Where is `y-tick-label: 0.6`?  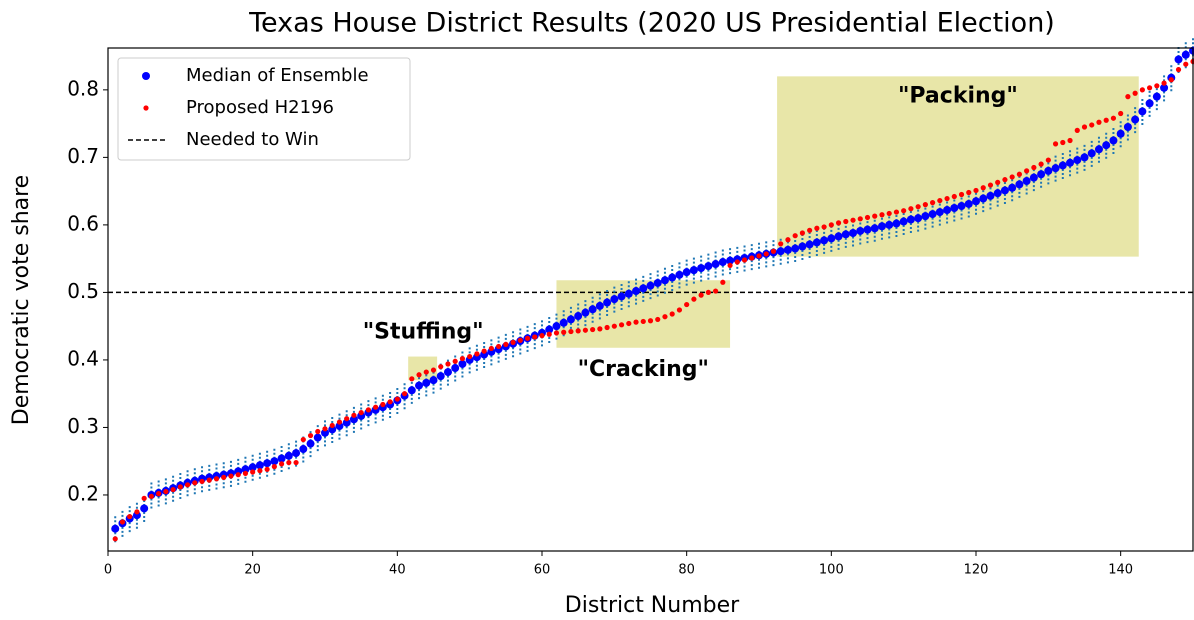
y-tick-label: 0.6 is located at coordinates (83, 223).